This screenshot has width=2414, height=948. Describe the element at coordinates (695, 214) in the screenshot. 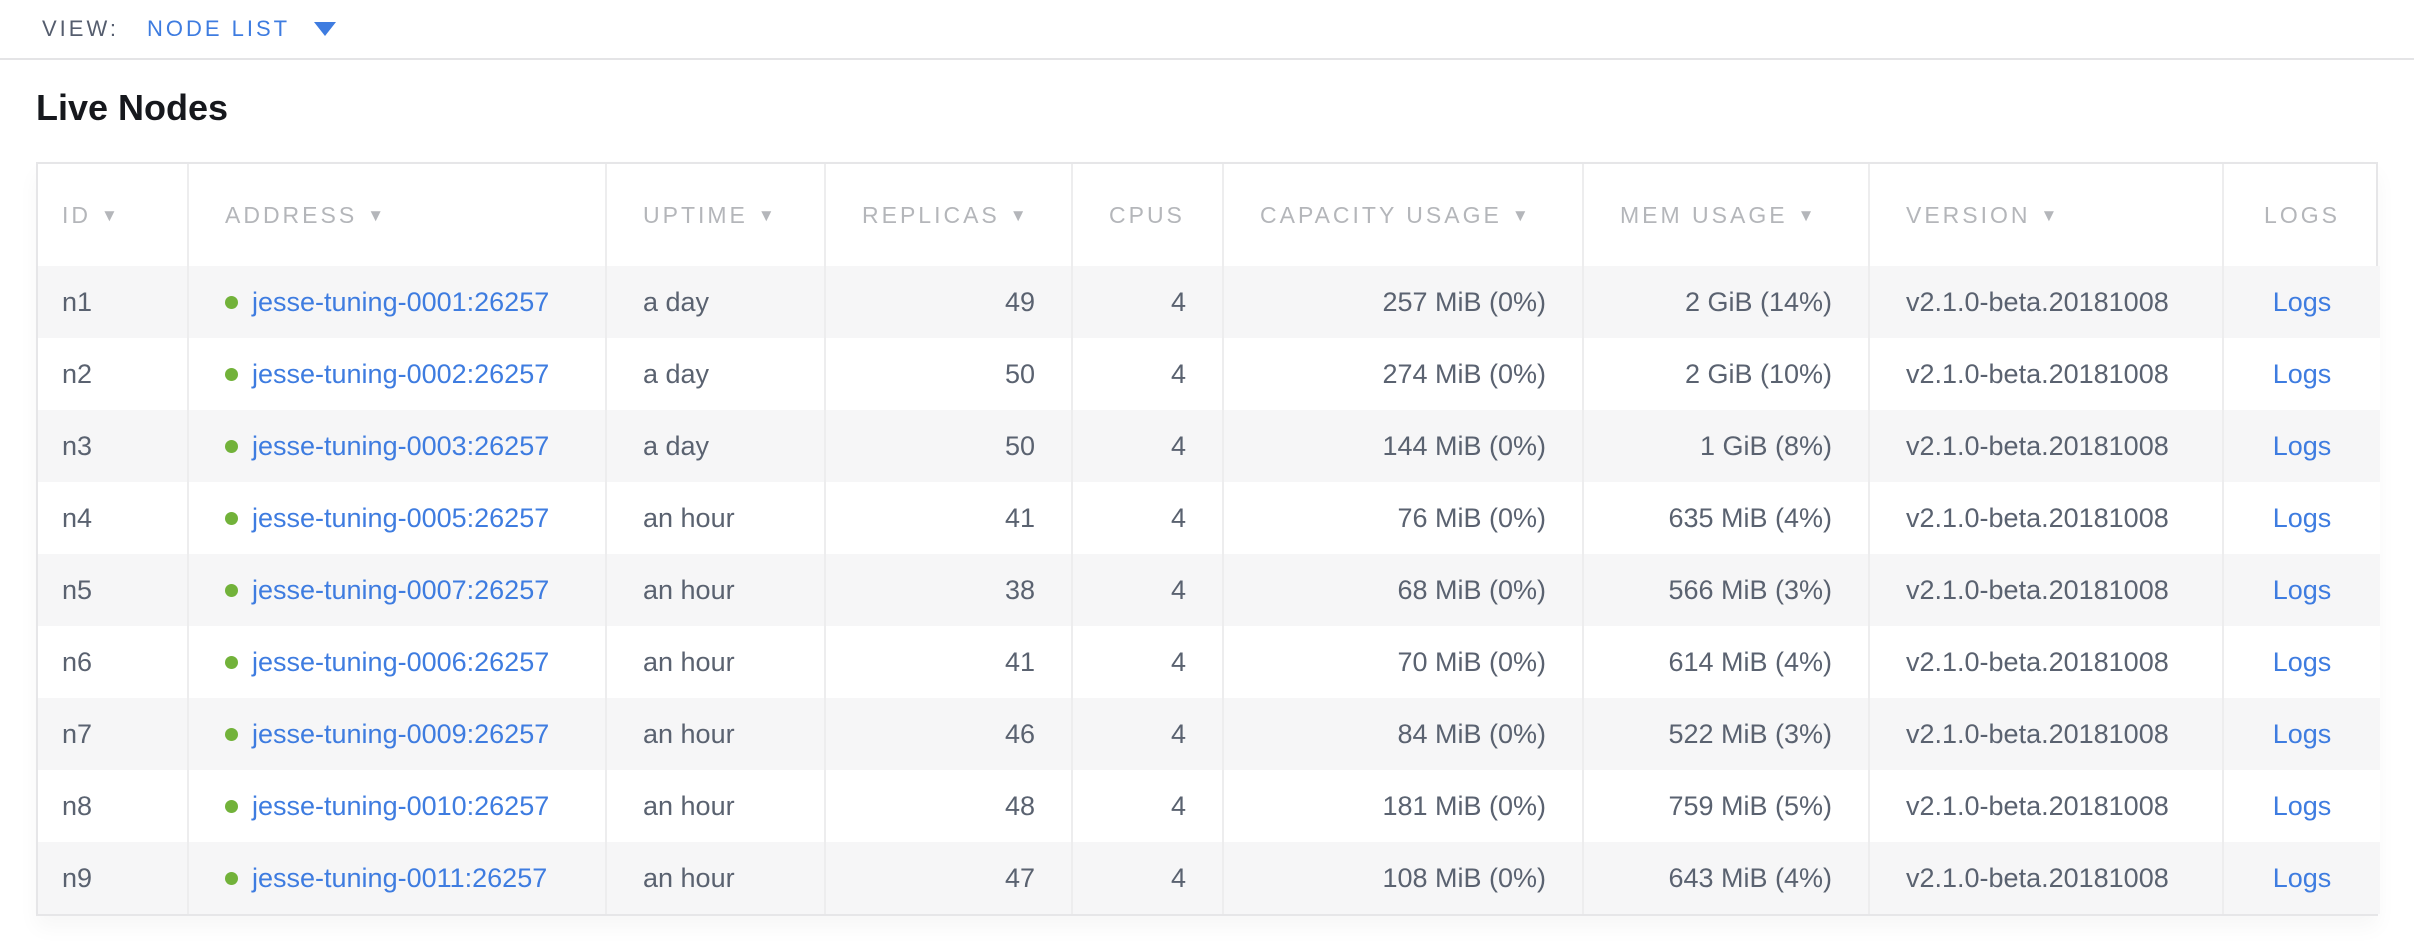

I see `column-header-label: UPTIME` at that location.